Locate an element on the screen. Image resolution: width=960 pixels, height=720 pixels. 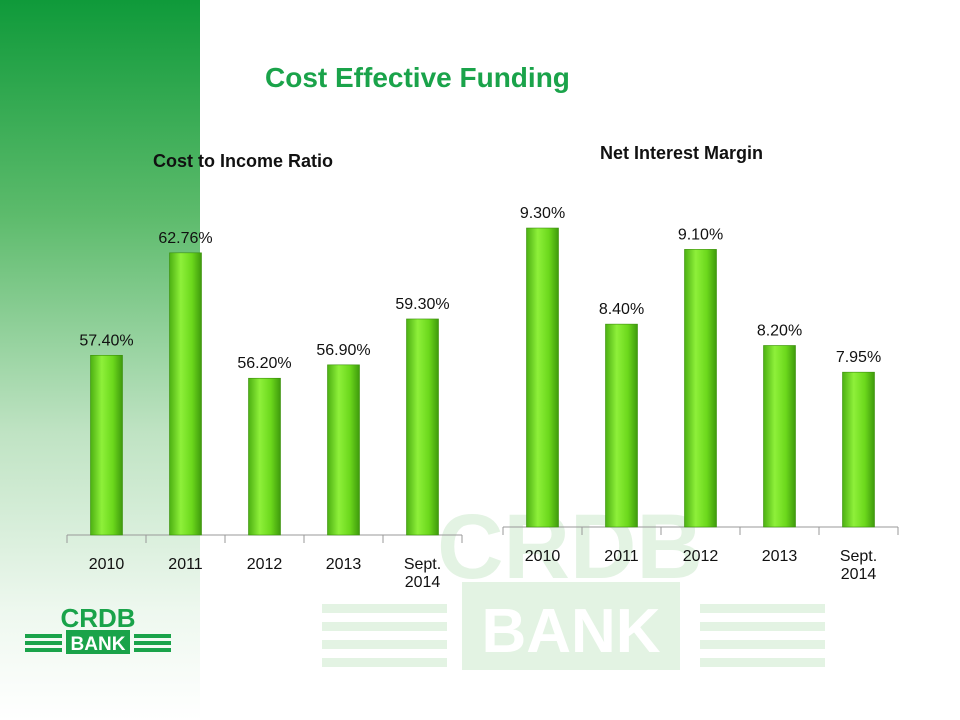
cir-tick-label-0: 2010 is located at coordinates (107, 564).